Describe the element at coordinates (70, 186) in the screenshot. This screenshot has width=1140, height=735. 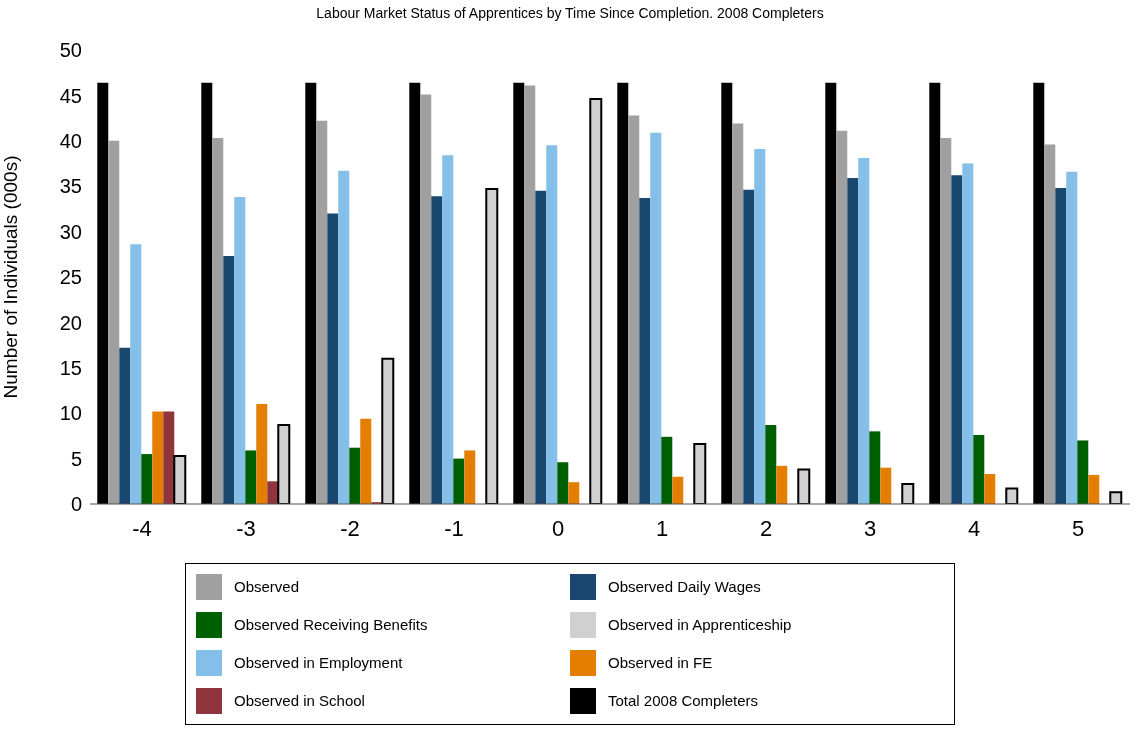
I see `y-tick-label: 35` at that location.